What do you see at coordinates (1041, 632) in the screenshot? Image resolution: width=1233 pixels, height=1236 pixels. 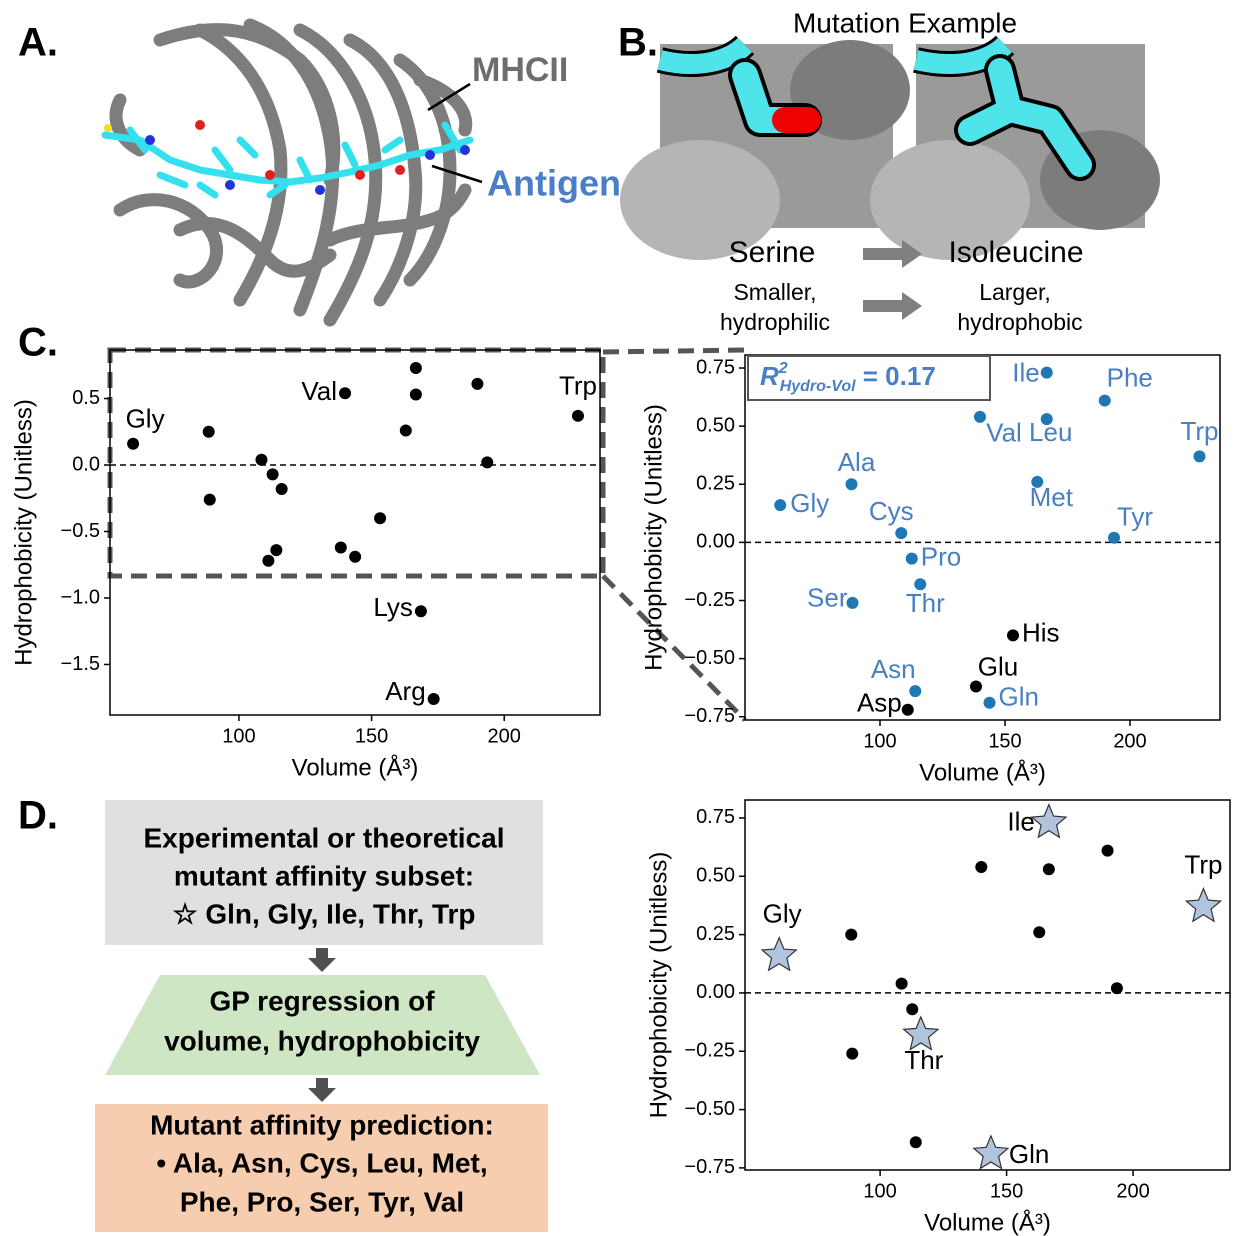 I see `point-label: His` at bounding box center [1041, 632].